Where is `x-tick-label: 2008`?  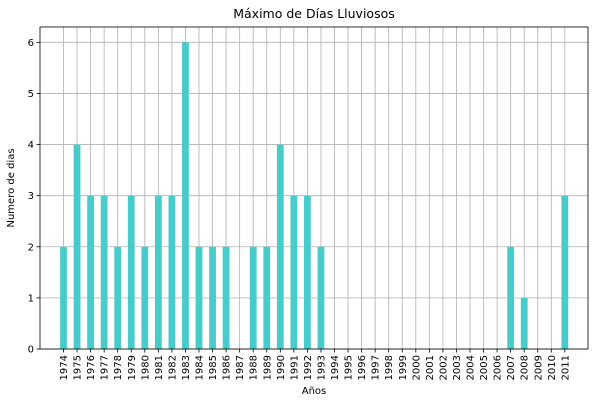 x-tick-label: 2008 is located at coordinates (525, 367).